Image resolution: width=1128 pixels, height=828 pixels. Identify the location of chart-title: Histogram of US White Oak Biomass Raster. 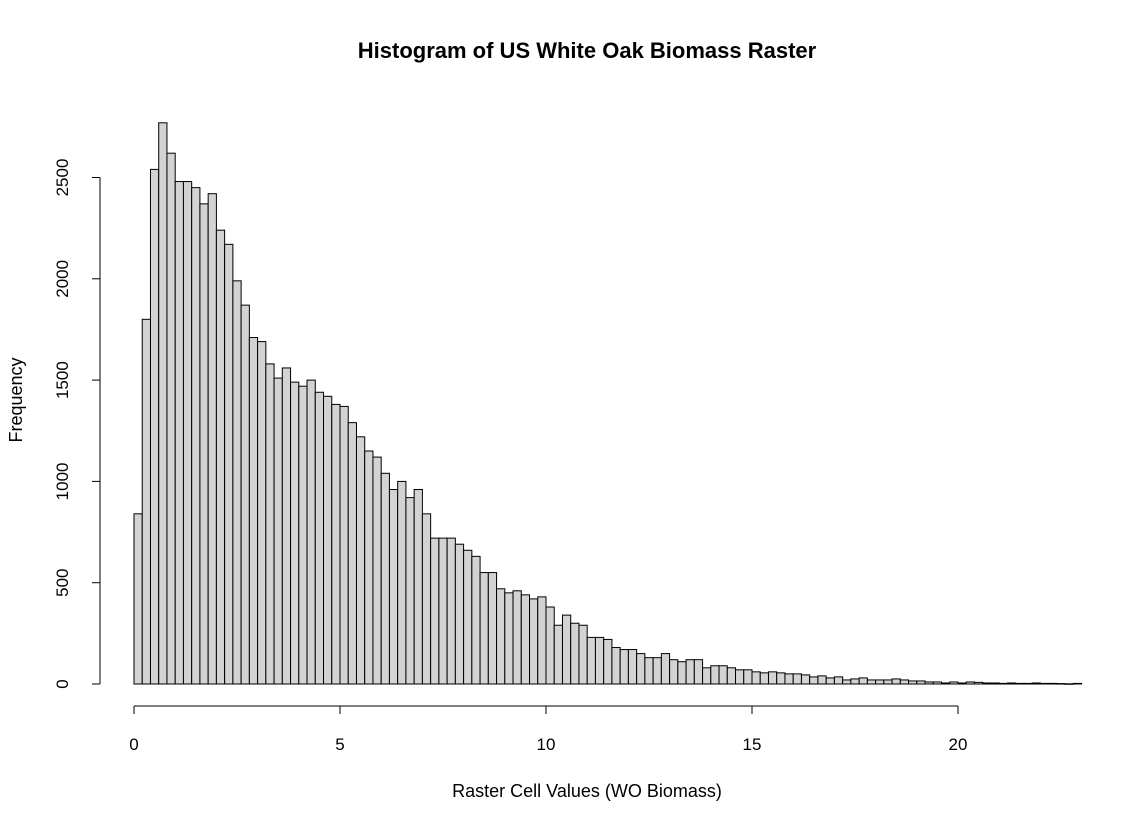
(587, 50).